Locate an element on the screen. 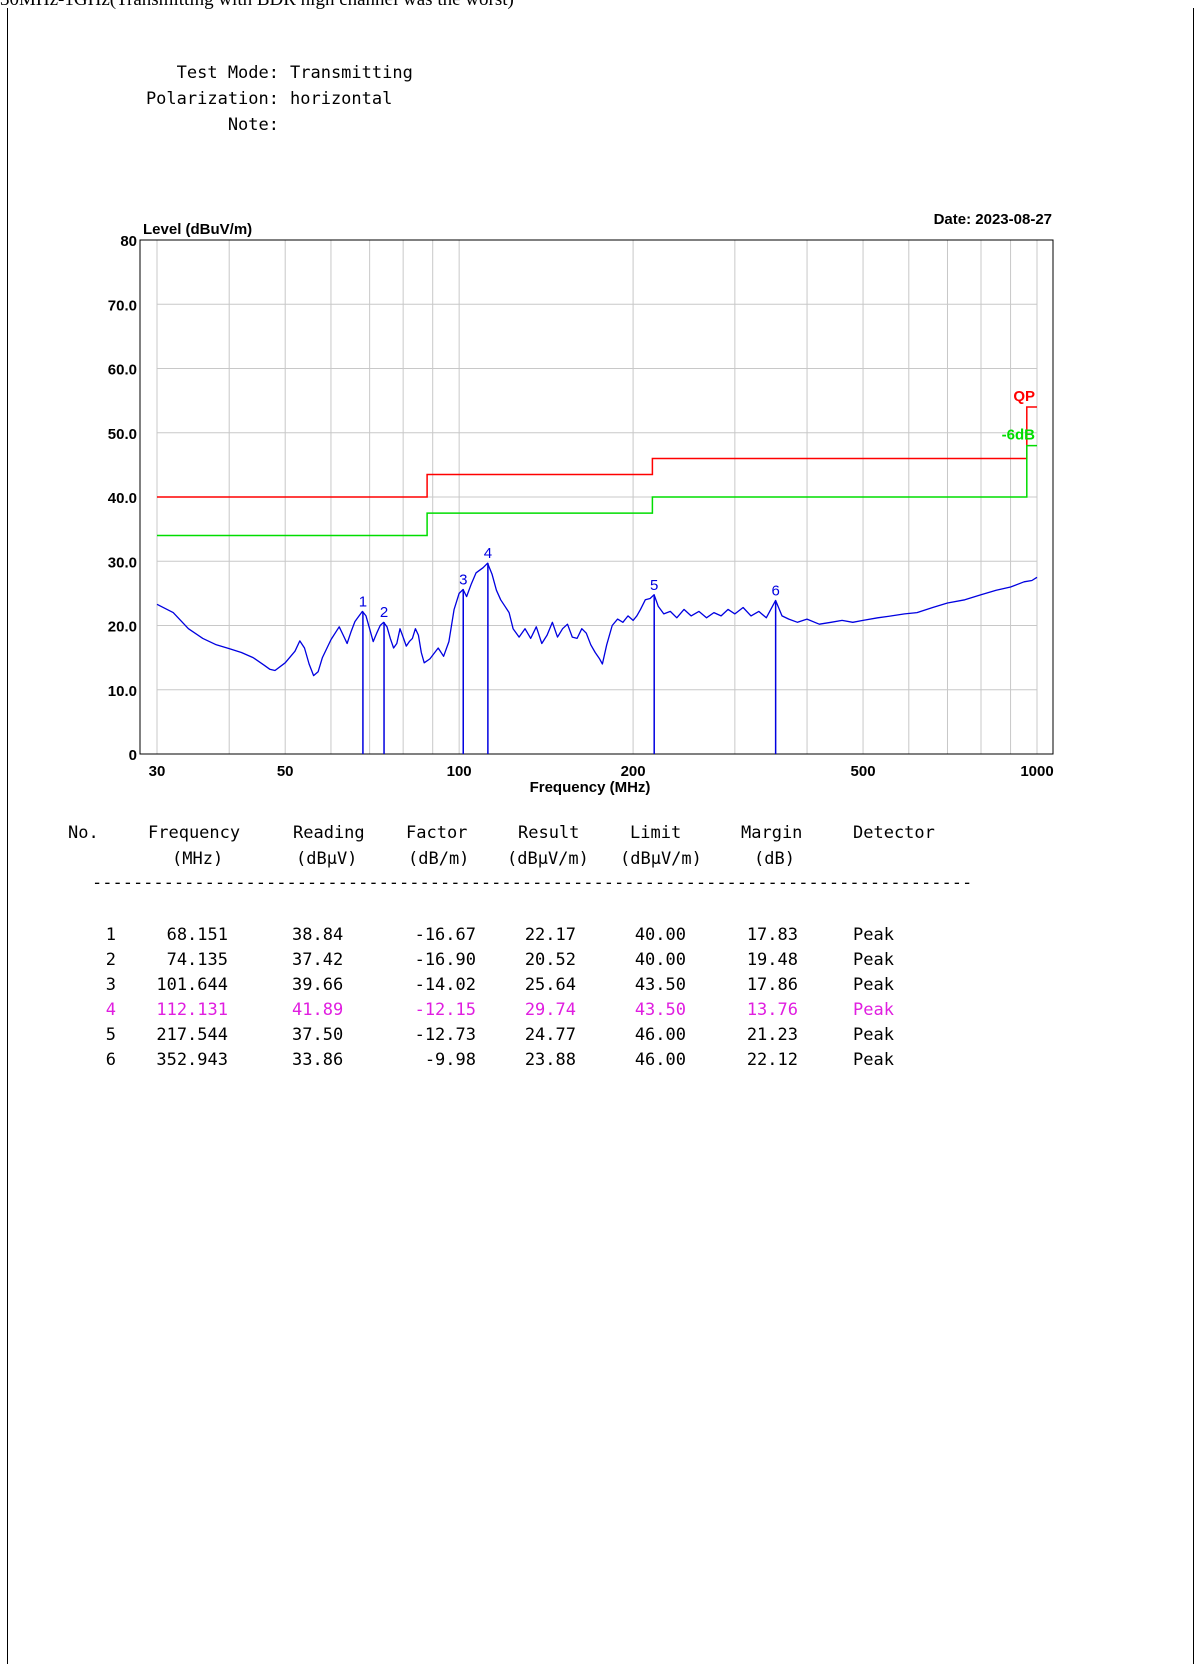 The height and width of the screenshot is (1665, 1195). x-tick-label: 100 is located at coordinates (459, 771).